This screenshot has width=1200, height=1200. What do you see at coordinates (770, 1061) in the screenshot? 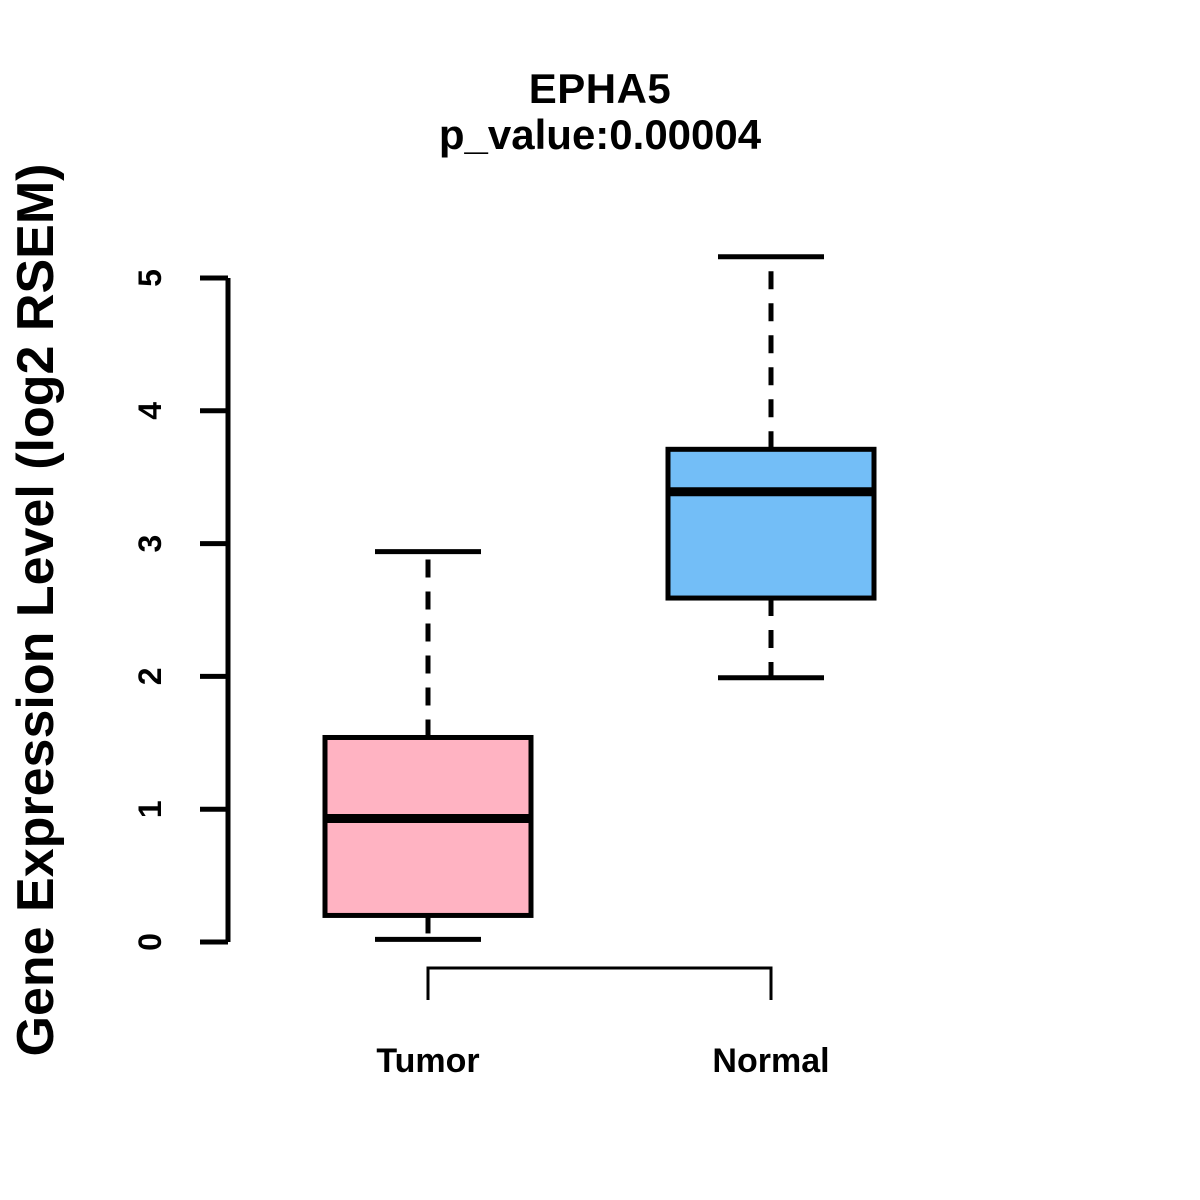
I see `x-label-normal: Normal` at bounding box center [770, 1061].